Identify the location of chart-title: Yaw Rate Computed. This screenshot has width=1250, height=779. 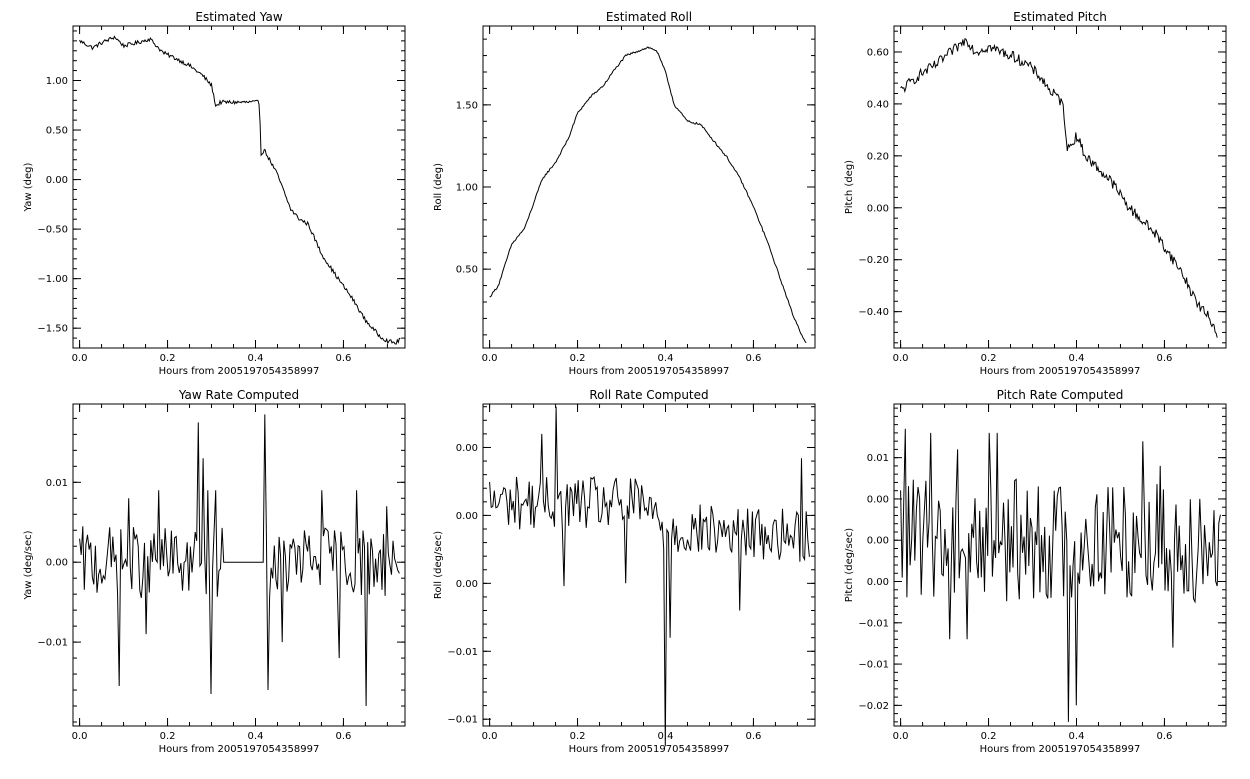
(238, 395).